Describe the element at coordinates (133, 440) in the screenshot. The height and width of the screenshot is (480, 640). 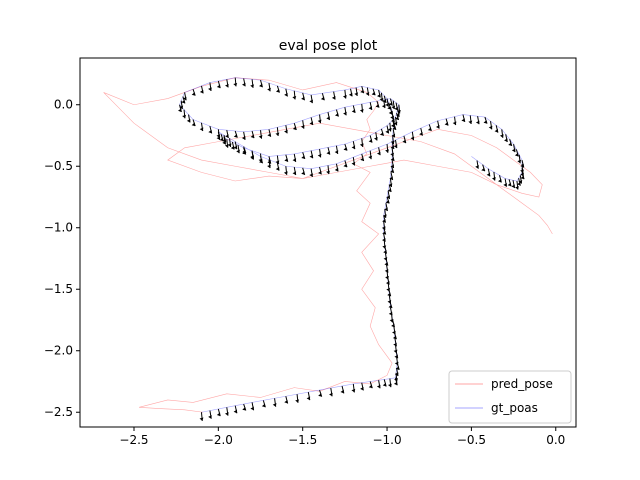
I see `x-tick-label: −2.5` at that location.